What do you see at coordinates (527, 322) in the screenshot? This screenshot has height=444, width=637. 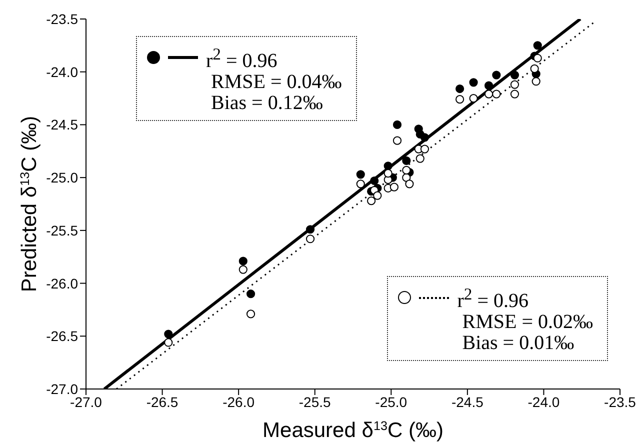 I see `annotation: RMSE = 0.02‰` at bounding box center [527, 322].